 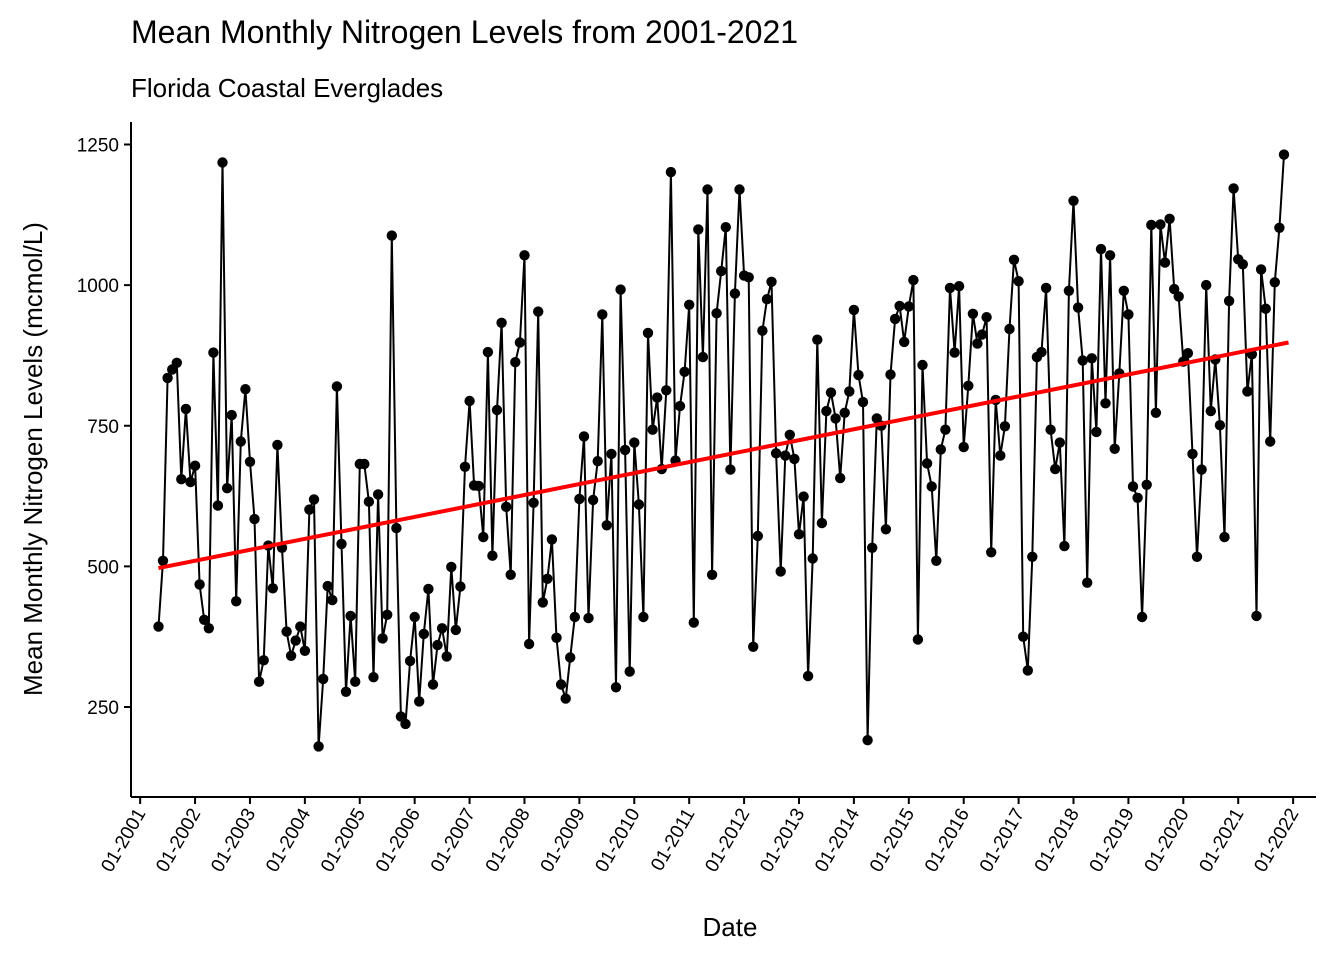 I want to click on x-tick-label: 01-2006, so click(x=398, y=840).